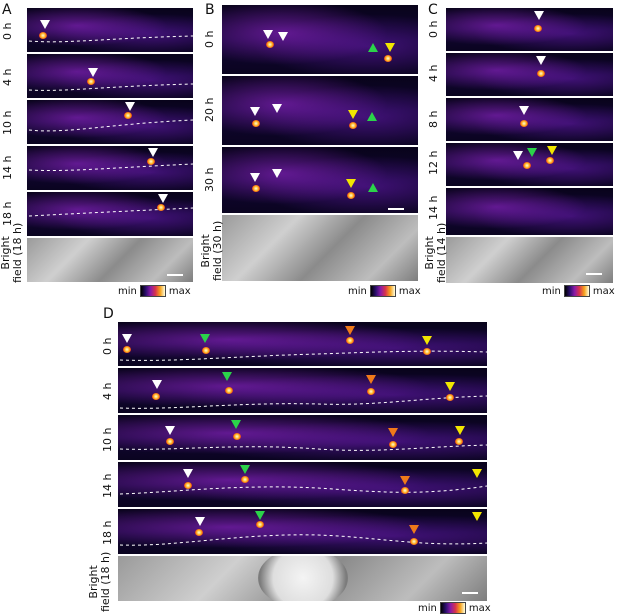  Describe the element at coordinates (433, 29) in the screenshot. I see `time-label: 0 h` at that location.